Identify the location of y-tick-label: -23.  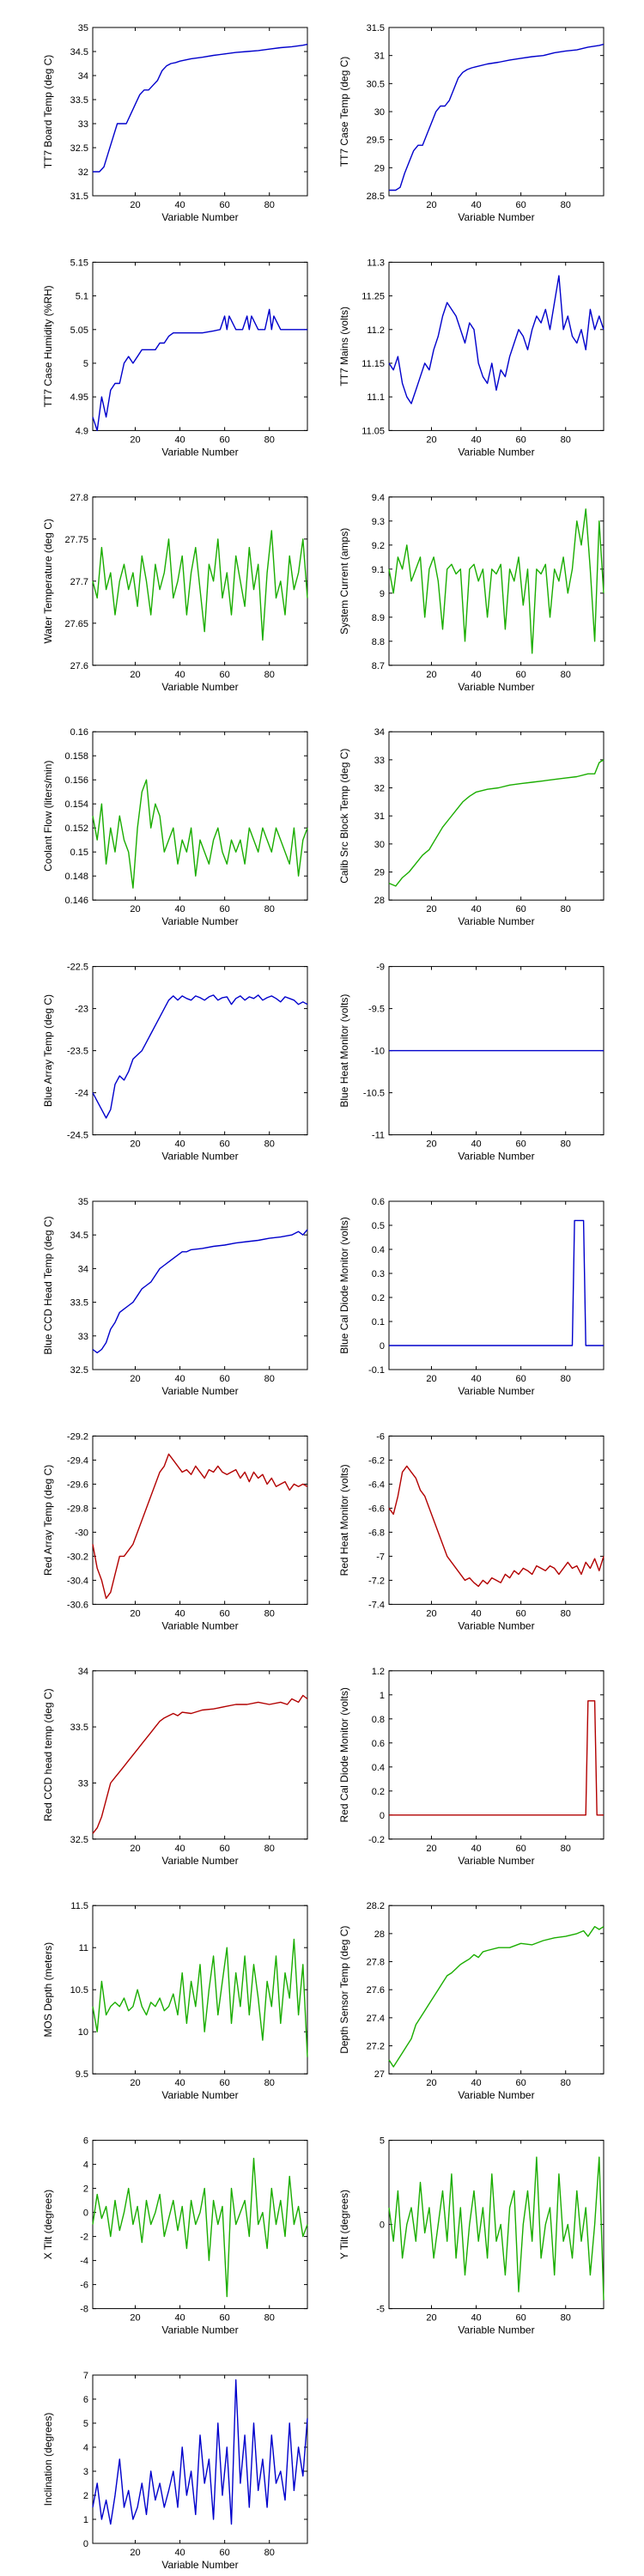
(82, 1010).